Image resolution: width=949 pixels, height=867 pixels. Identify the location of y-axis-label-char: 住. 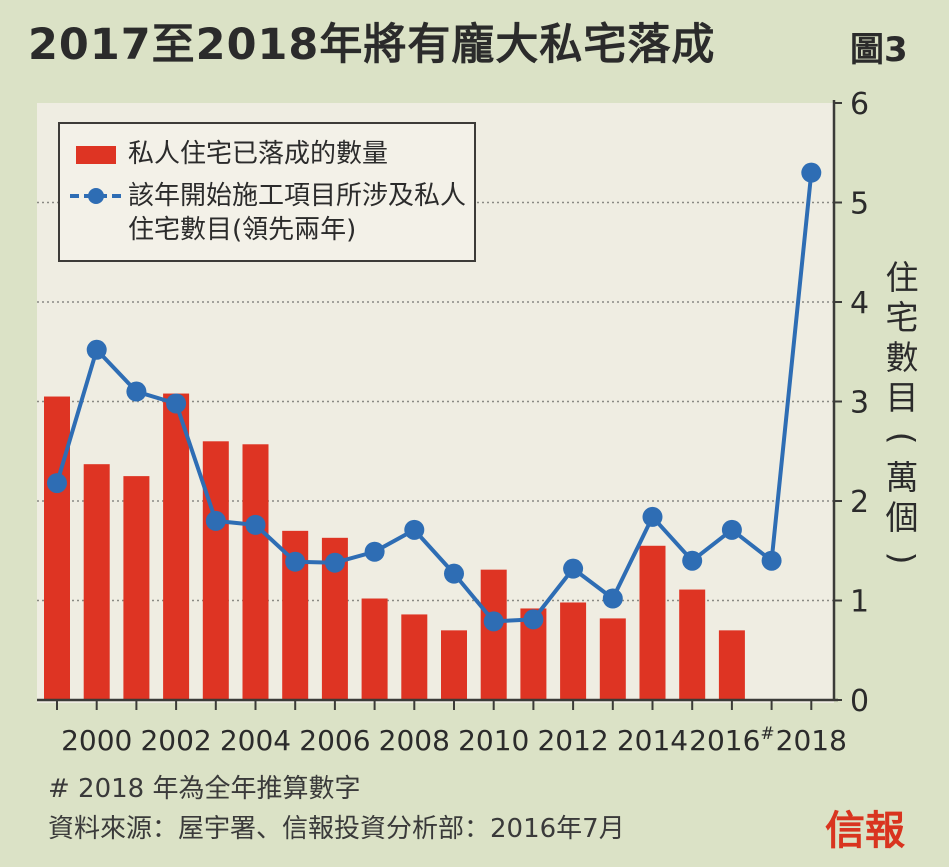
(902, 277).